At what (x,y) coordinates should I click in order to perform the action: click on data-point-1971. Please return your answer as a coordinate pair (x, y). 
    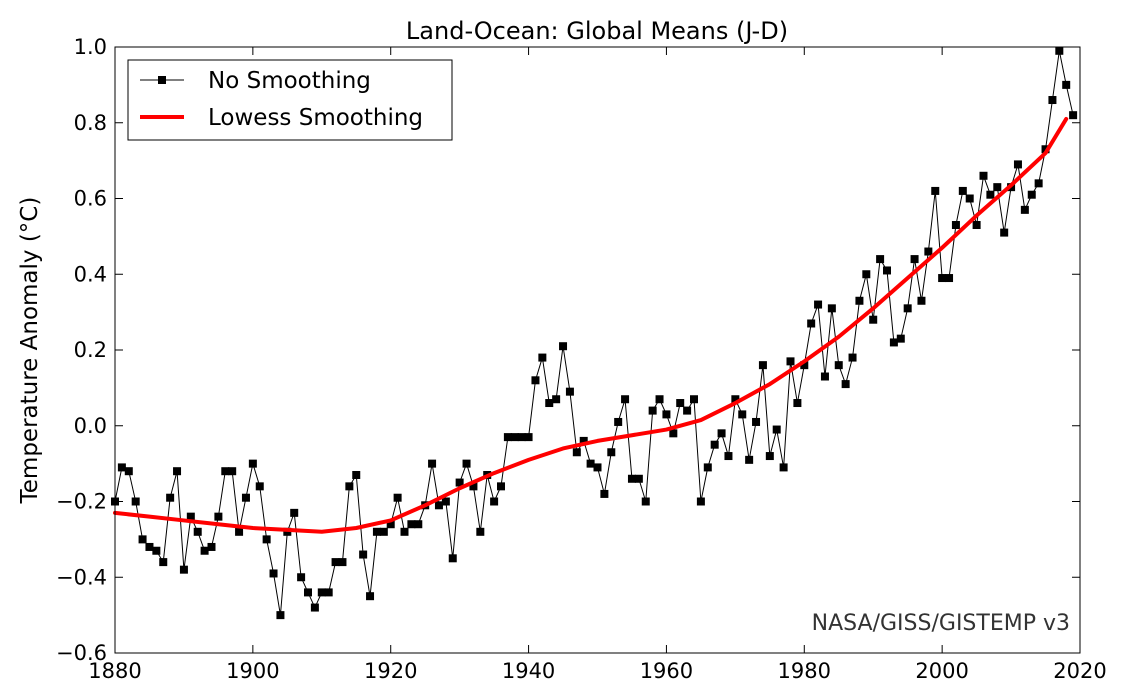
    Looking at the image, I should click on (742, 414).